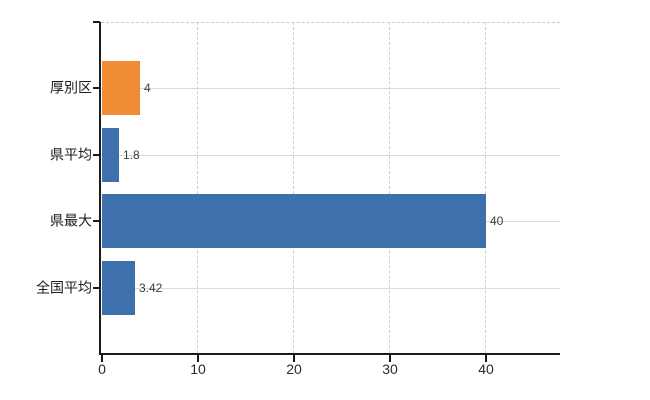 This screenshot has width=650, height=400. I want to click on y-axis-line, so click(100, 188).